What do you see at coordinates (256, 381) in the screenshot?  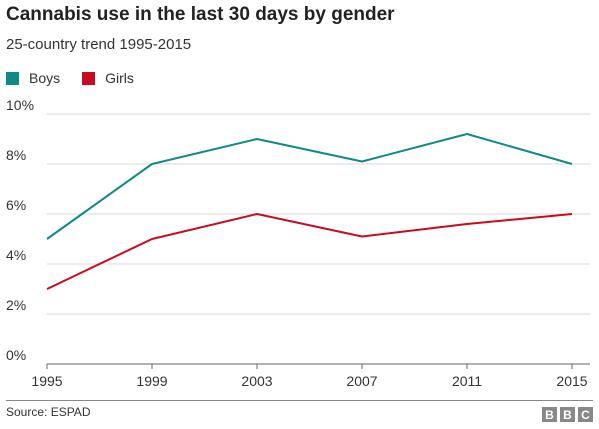 I see `x-tick-label: 2003` at bounding box center [256, 381].